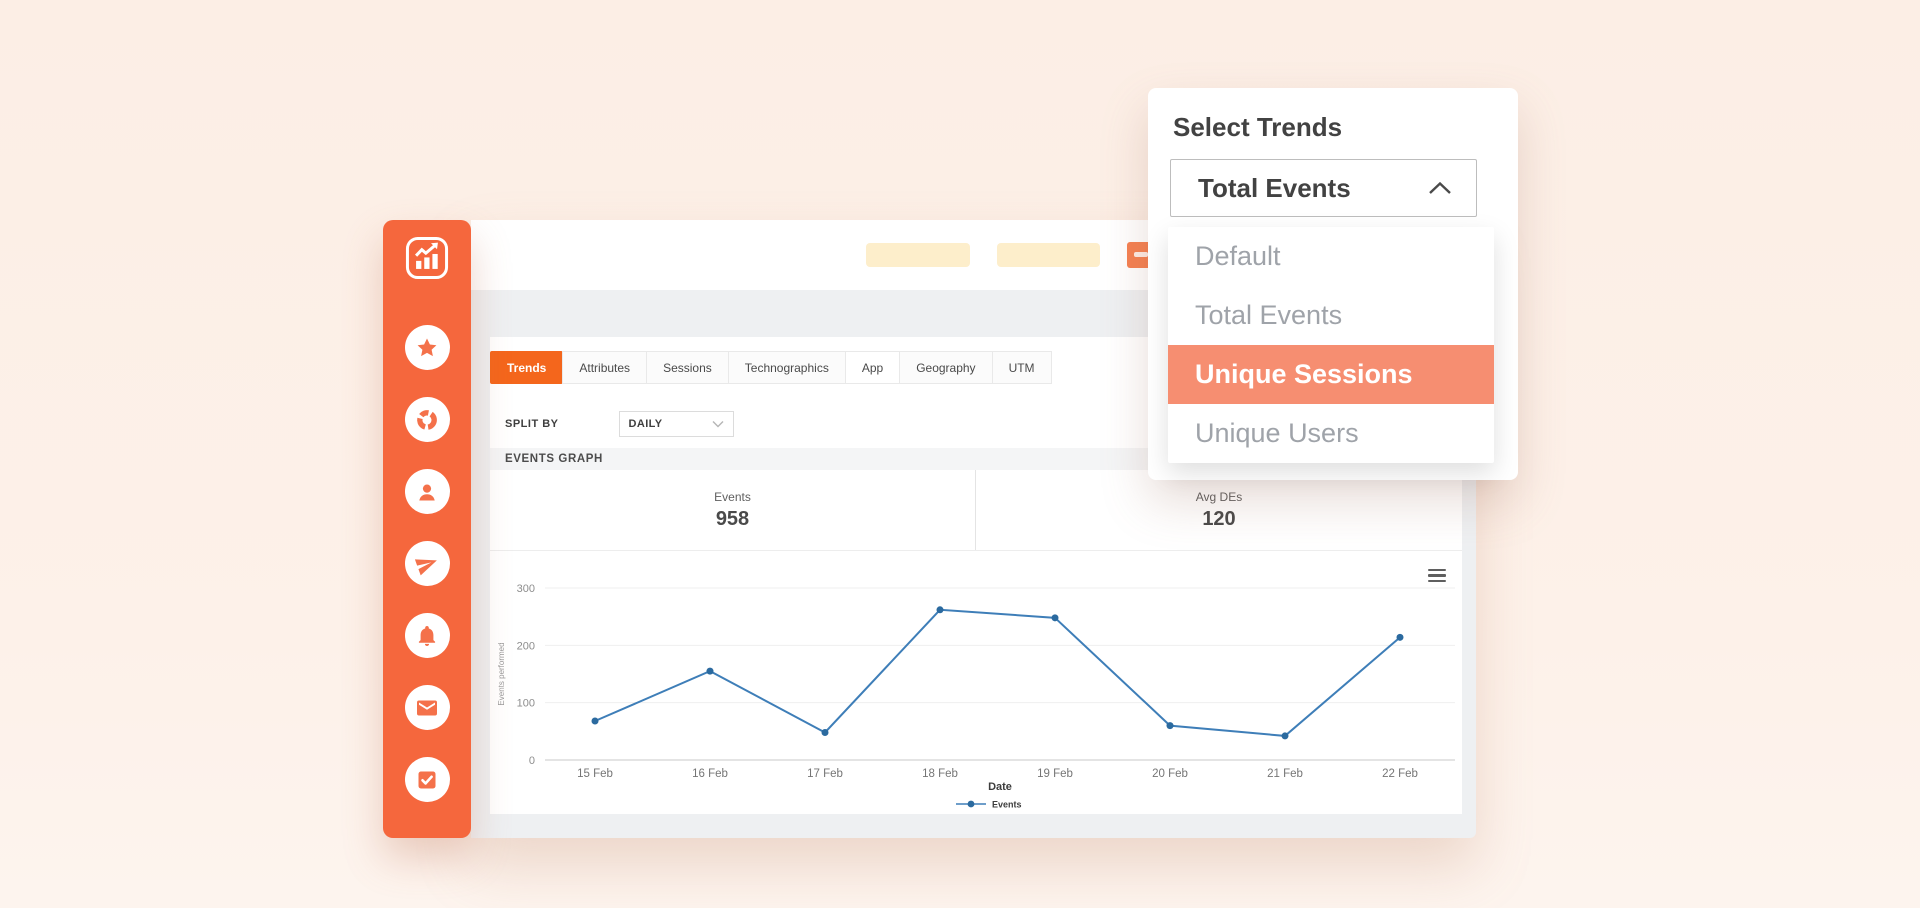 This screenshot has height=908, width=1920. What do you see at coordinates (427, 347) in the screenshot?
I see `star-icon` at bounding box center [427, 347].